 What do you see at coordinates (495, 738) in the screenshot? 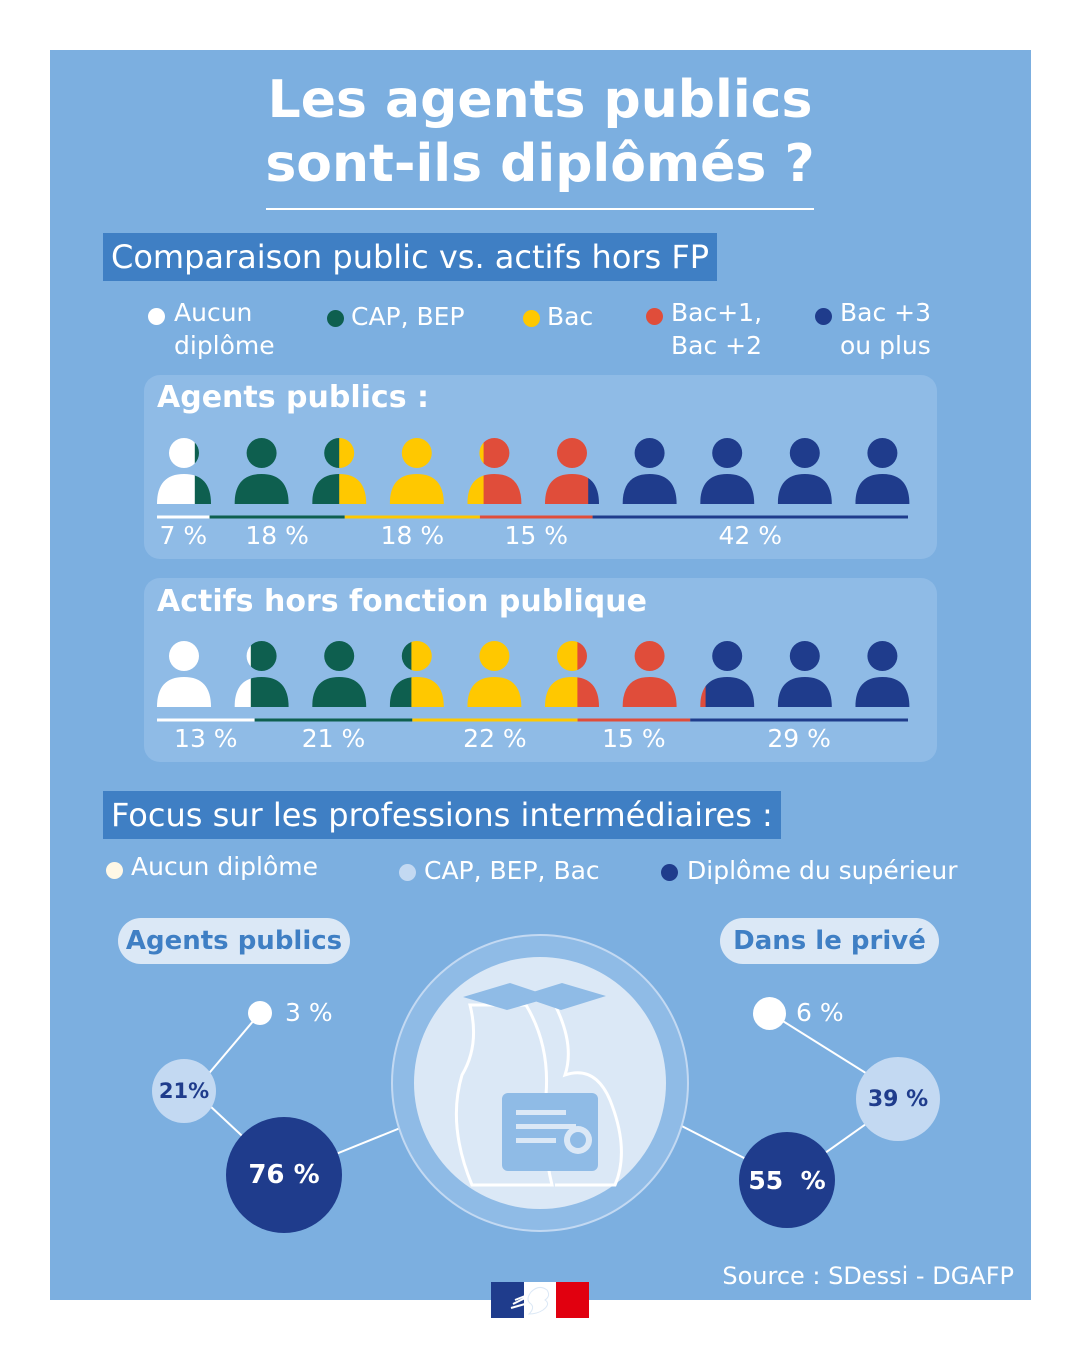
I see `percent-label: 22 %` at bounding box center [495, 738].